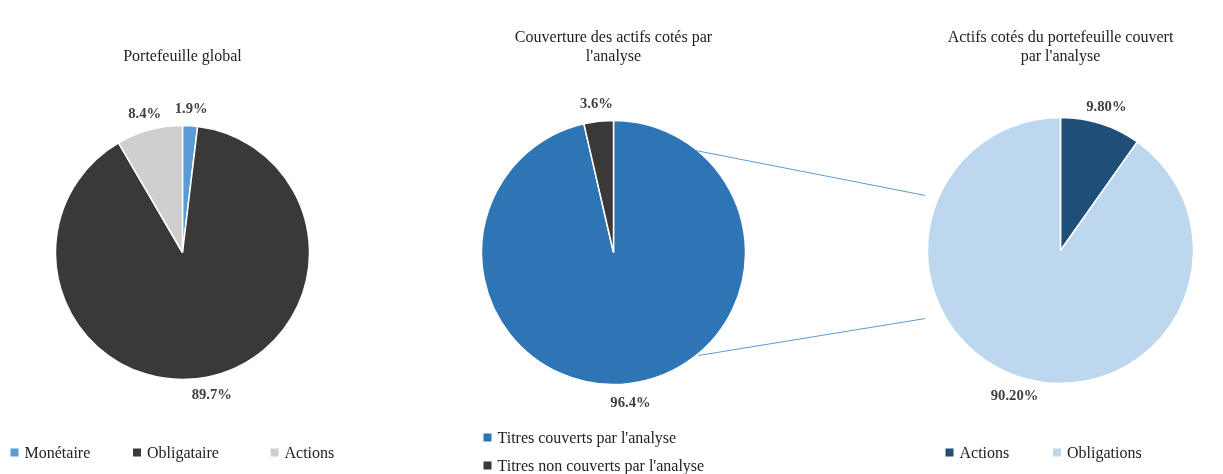 Image resolution: width=1223 pixels, height=474 pixels. I want to click on data-label: 9.80%, so click(1106, 106).